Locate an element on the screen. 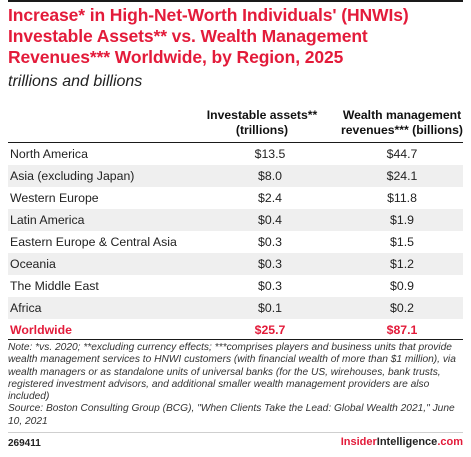  table-row: Latin America $0.4 $1.9 is located at coordinates (235, 220).